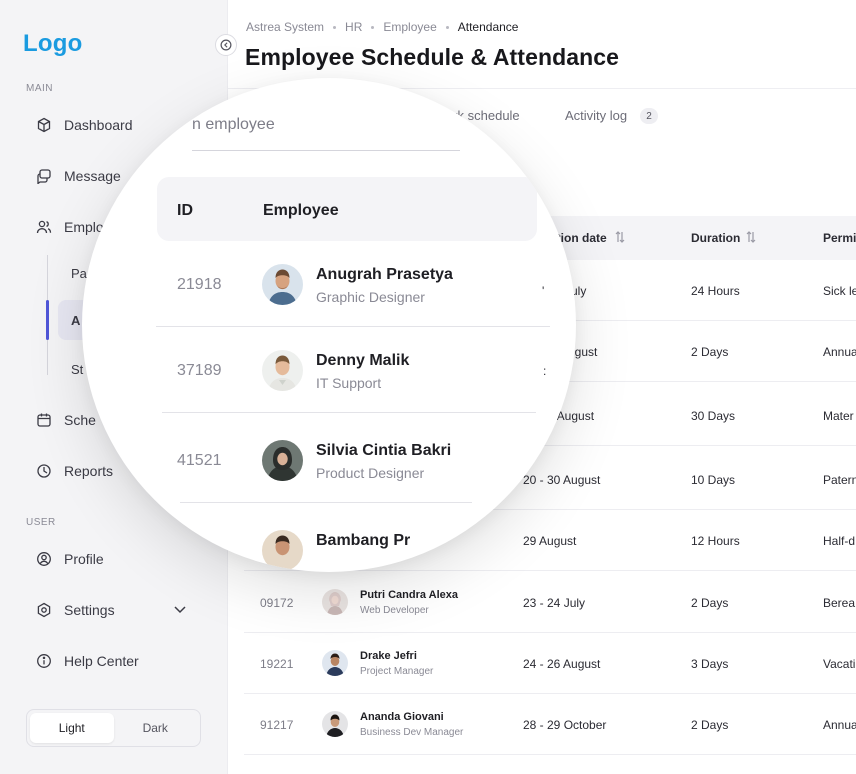 This screenshot has width=856, height=774. I want to click on table-row: 29 August 12 Hours Half-d, so click(550, 540).